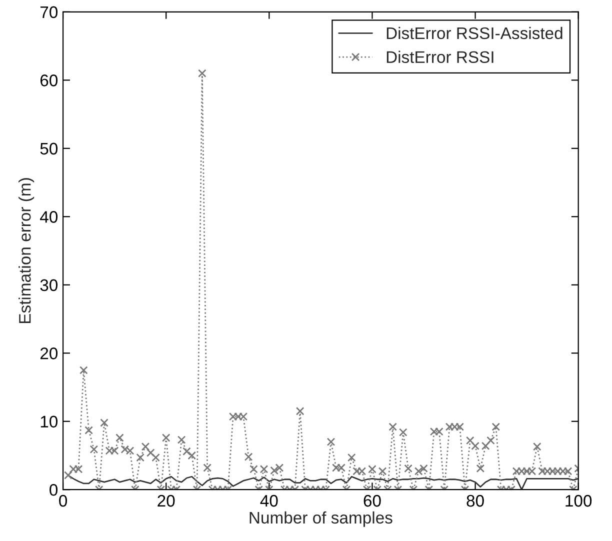 Image resolution: width=612 pixels, height=541 pixels. Describe the element at coordinates (440, 57) in the screenshot. I see `legend-label: DistError RSSI` at that location.